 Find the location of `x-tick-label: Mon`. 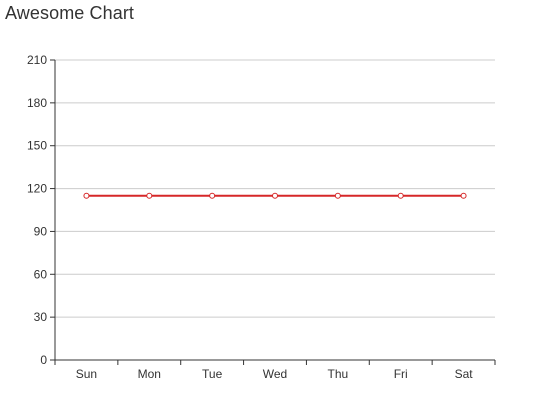

x-tick-label: Mon is located at coordinates (149, 374).